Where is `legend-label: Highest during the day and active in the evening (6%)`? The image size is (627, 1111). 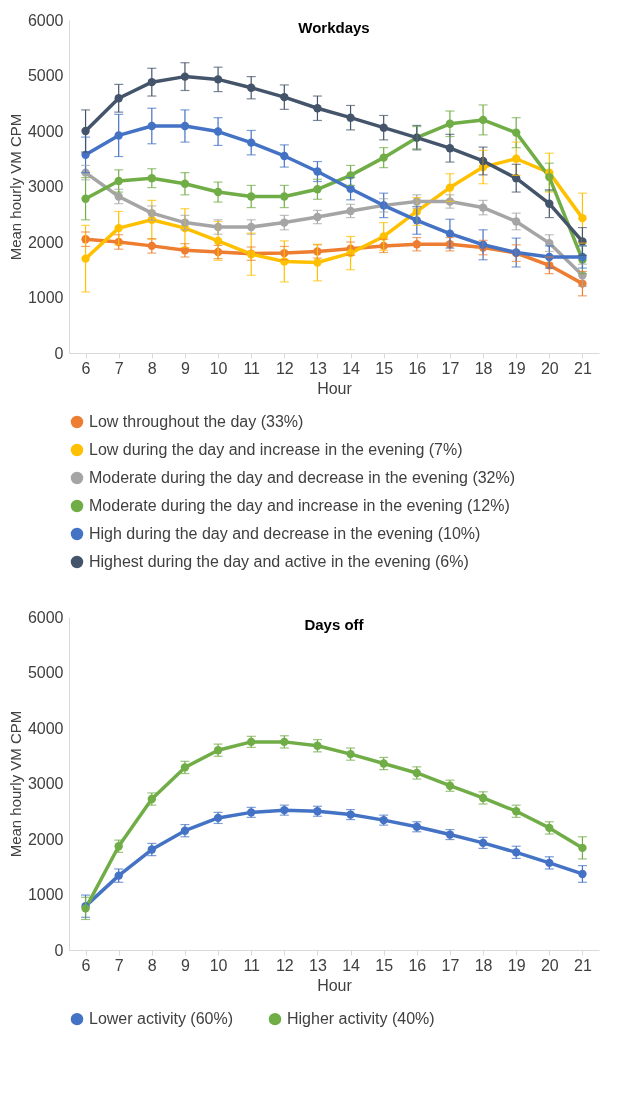 legend-label: Highest during the day and active in the evening (6%) is located at coordinates (279, 561).